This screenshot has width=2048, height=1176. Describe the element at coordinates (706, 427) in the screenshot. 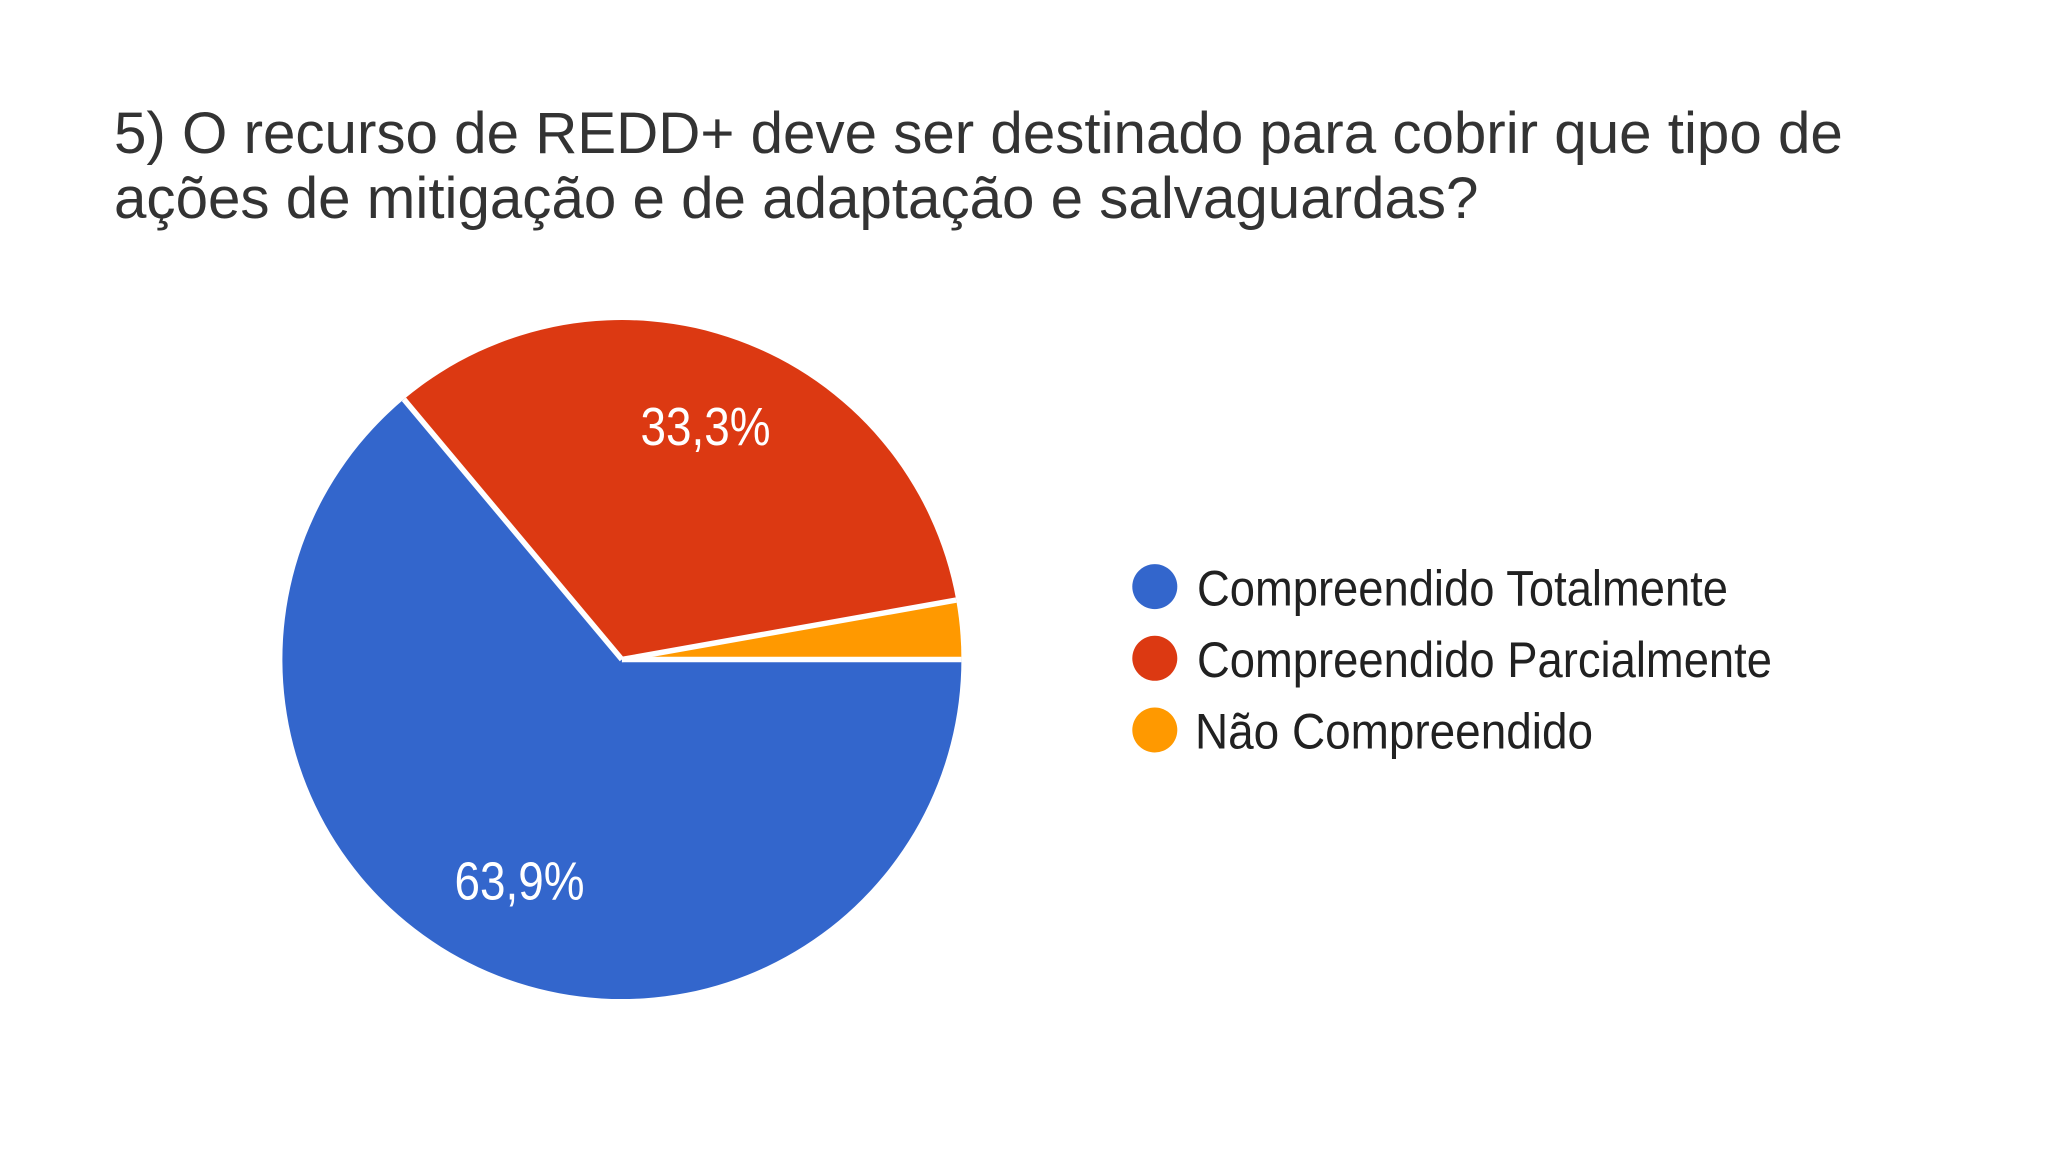

I see `svg-text: 33,3%` at that location.